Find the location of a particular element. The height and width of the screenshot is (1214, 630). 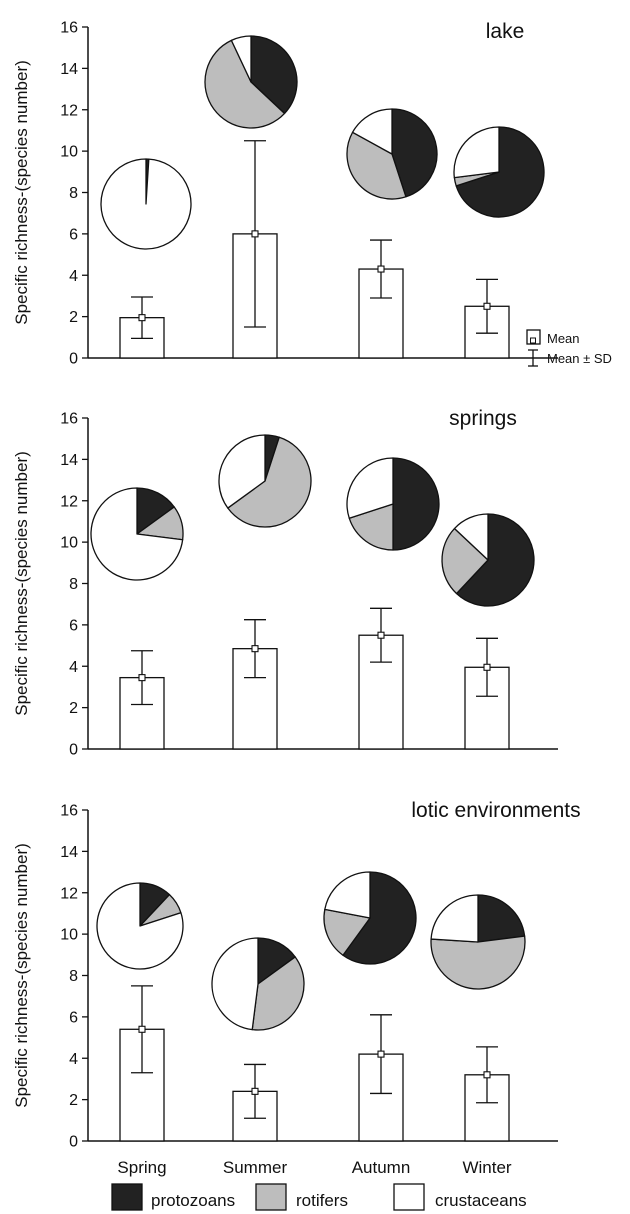

x-tick-label: Autumn is located at coordinates (381, 1167).